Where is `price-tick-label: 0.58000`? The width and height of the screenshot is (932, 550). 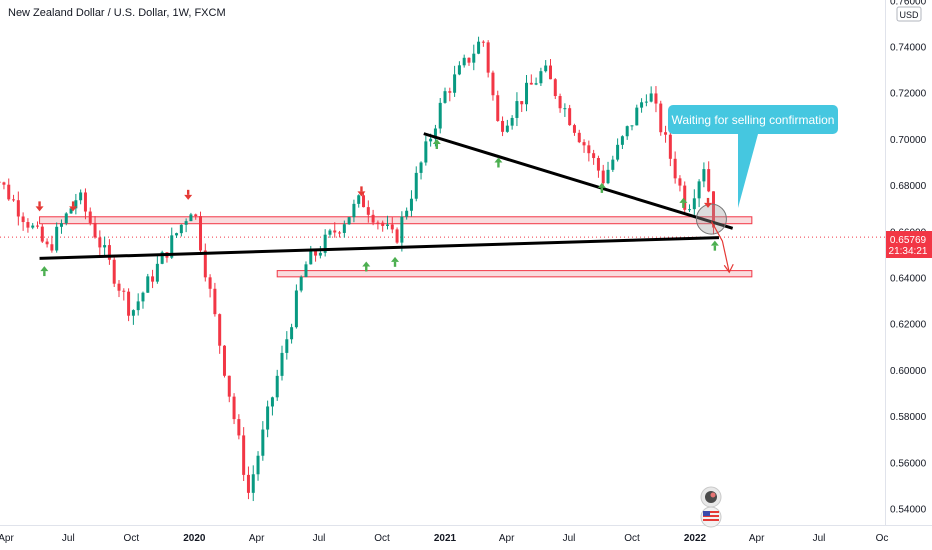
price-tick-label: 0.58000 is located at coordinates (908, 417).